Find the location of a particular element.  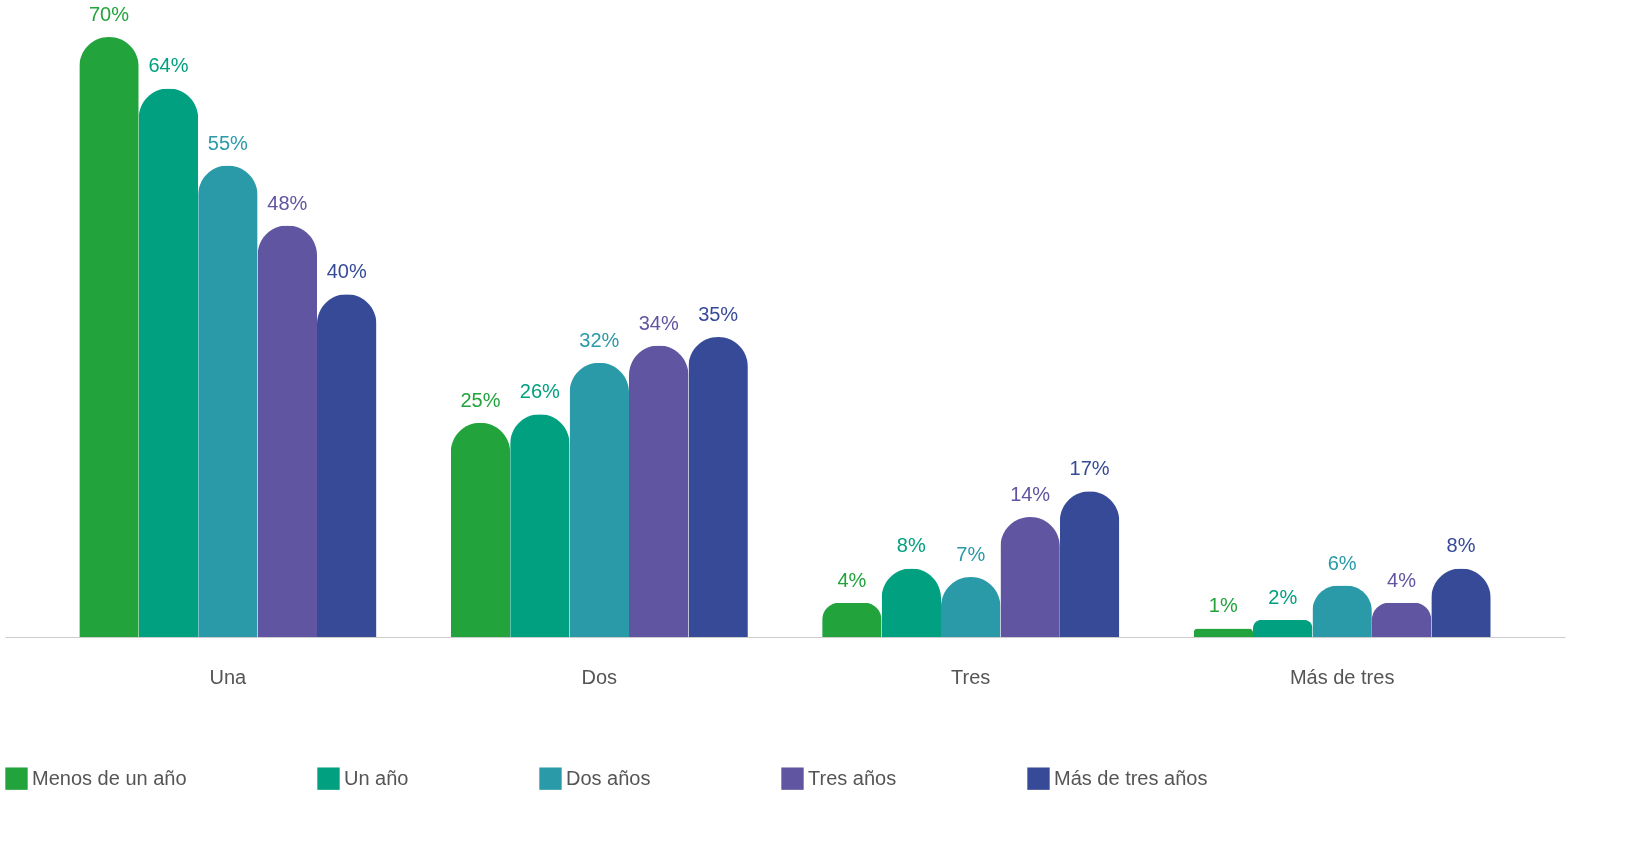

legend-label: Menos de un año is located at coordinates (109, 777).